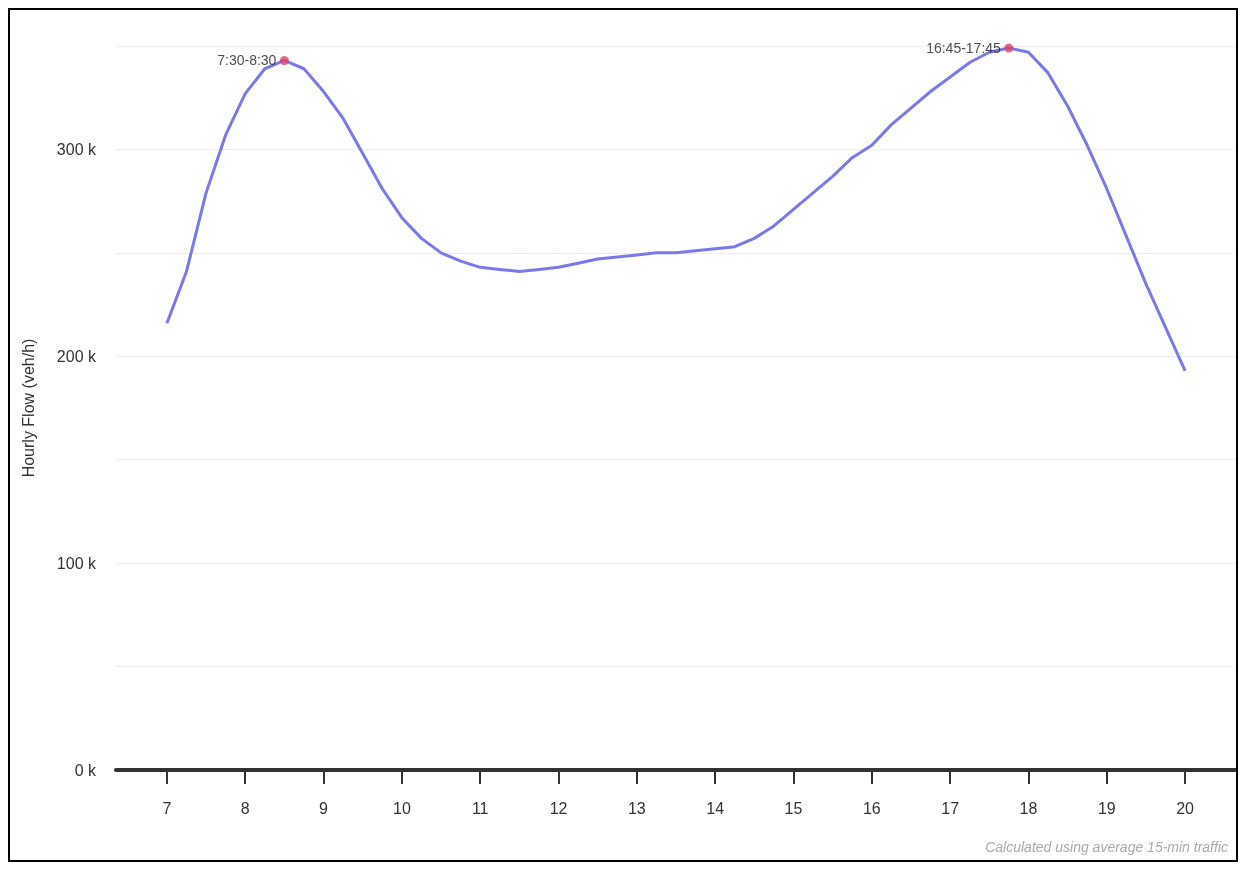 Image resolution: width=1244 pixels, height=871 pixels. What do you see at coordinates (1185, 808) in the screenshot?
I see `x-tick-label: 20` at bounding box center [1185, 808].